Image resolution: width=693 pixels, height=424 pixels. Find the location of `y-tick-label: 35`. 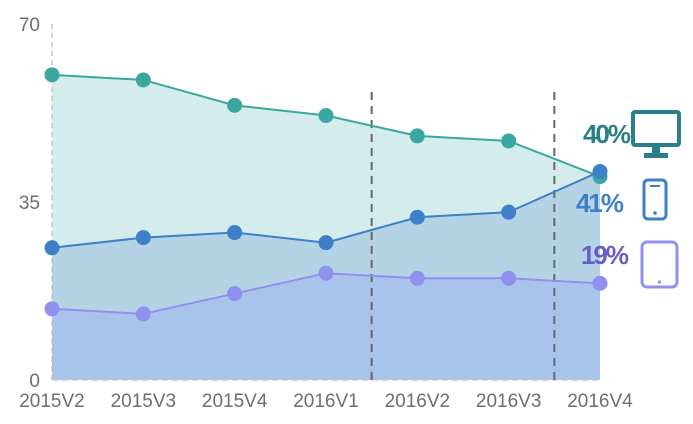

y-tick-label: 35 is located at coordinates (29, 203).